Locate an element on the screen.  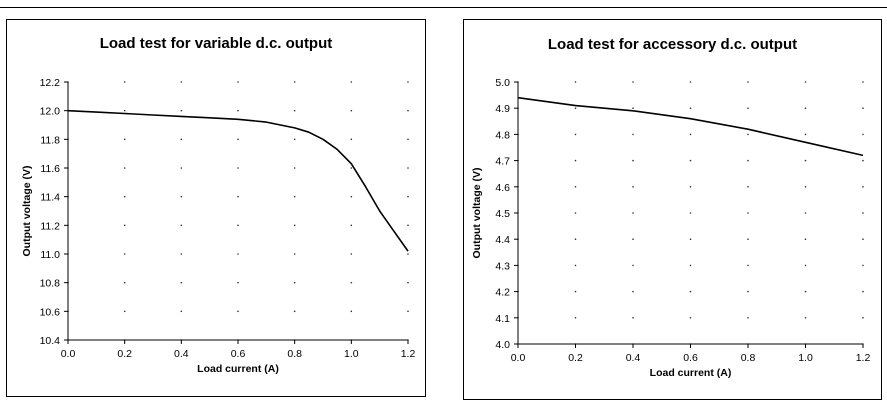
y-tick-label: 4.1 is located at coordinates (502, 319).